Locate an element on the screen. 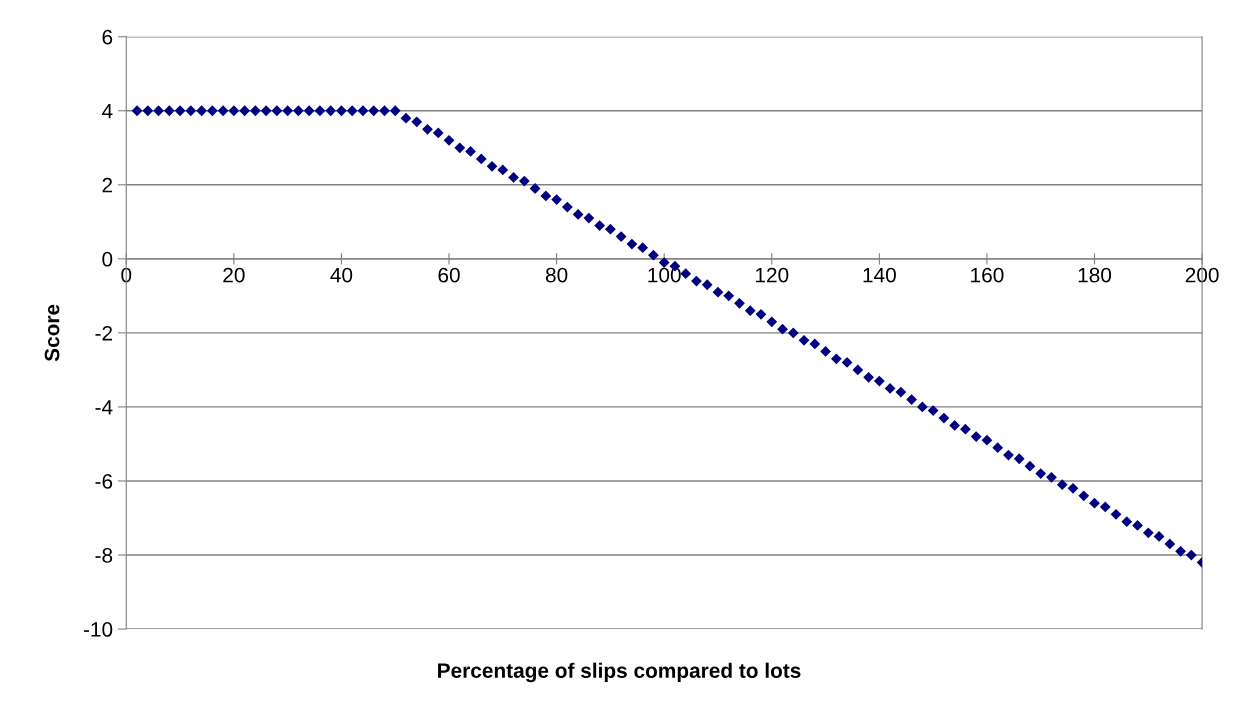  x-tick-label: 60 is located at coordinates (449, 275).